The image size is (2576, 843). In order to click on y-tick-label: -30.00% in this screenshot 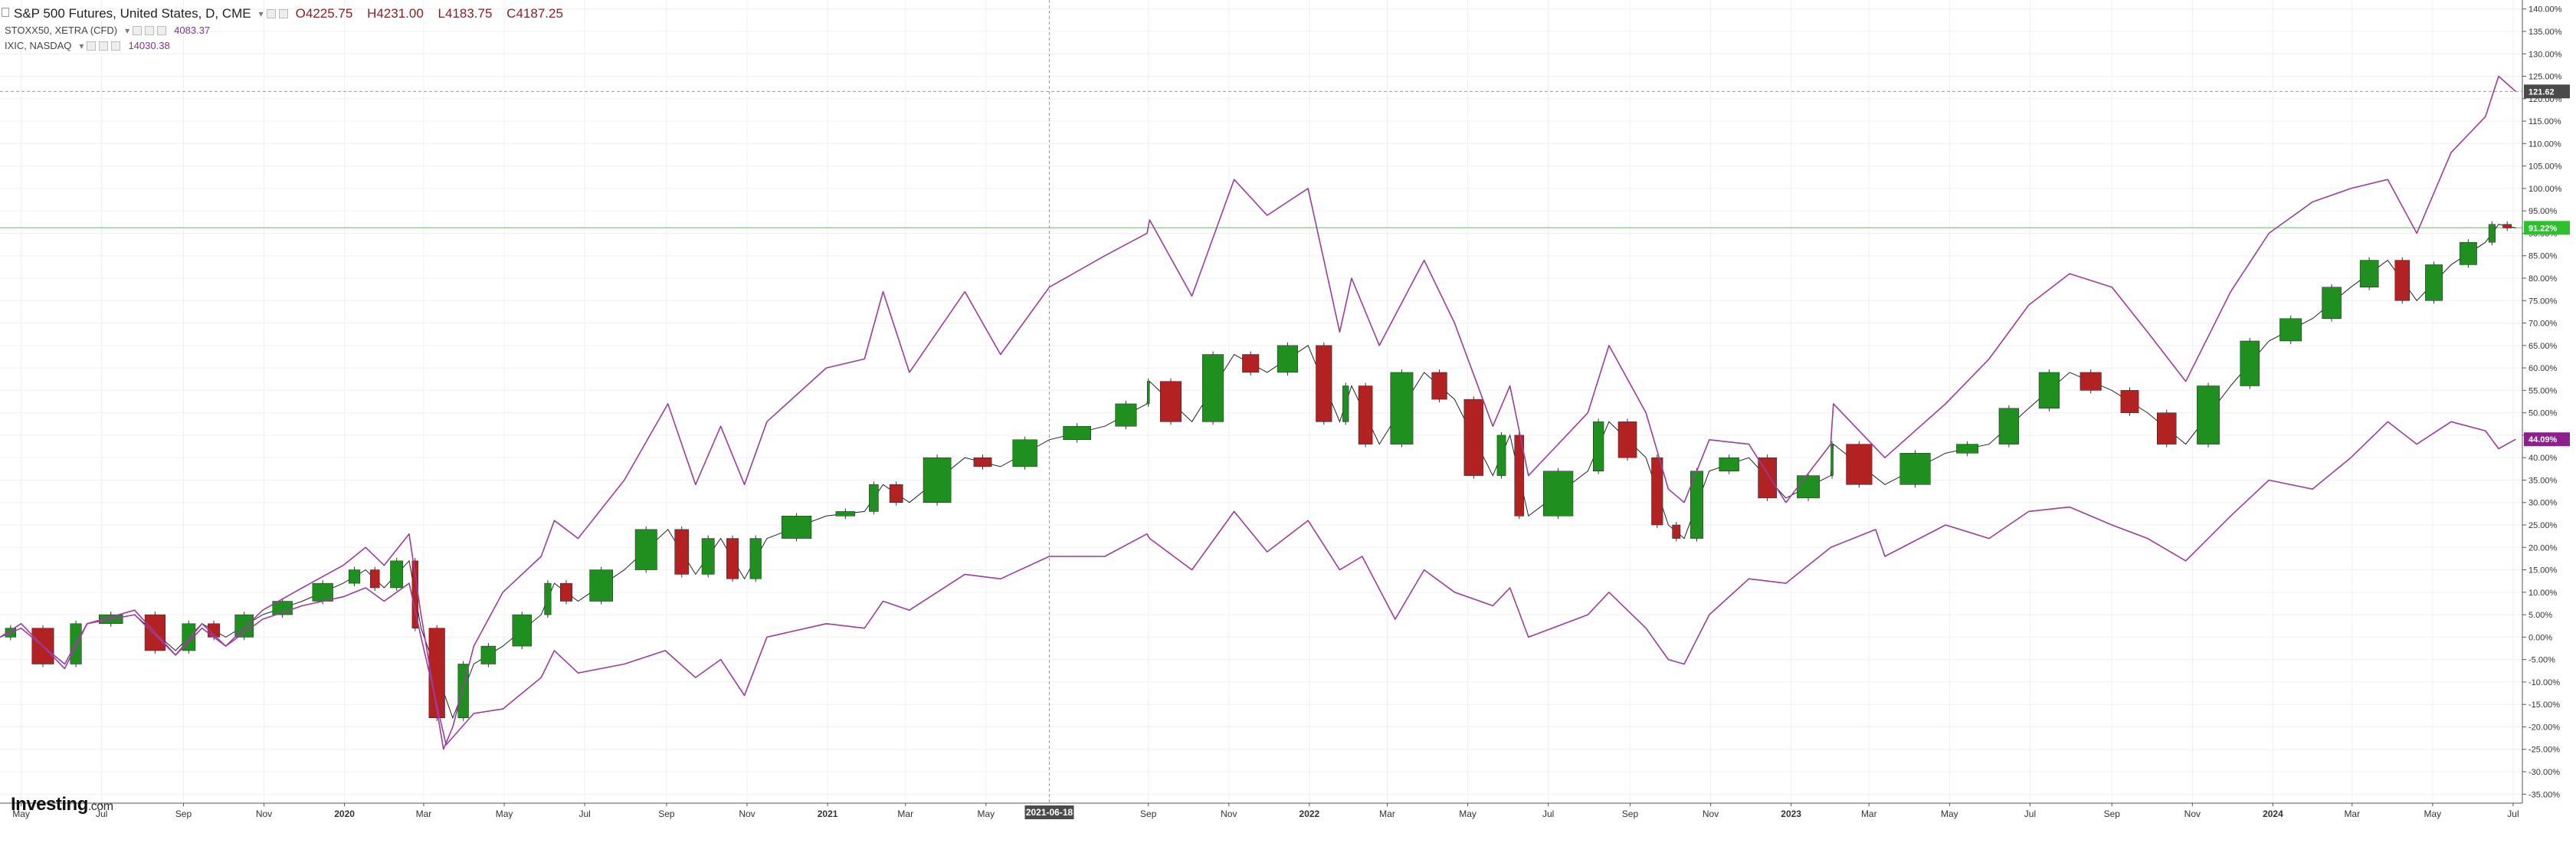, I will do `click(2544, 772)`.